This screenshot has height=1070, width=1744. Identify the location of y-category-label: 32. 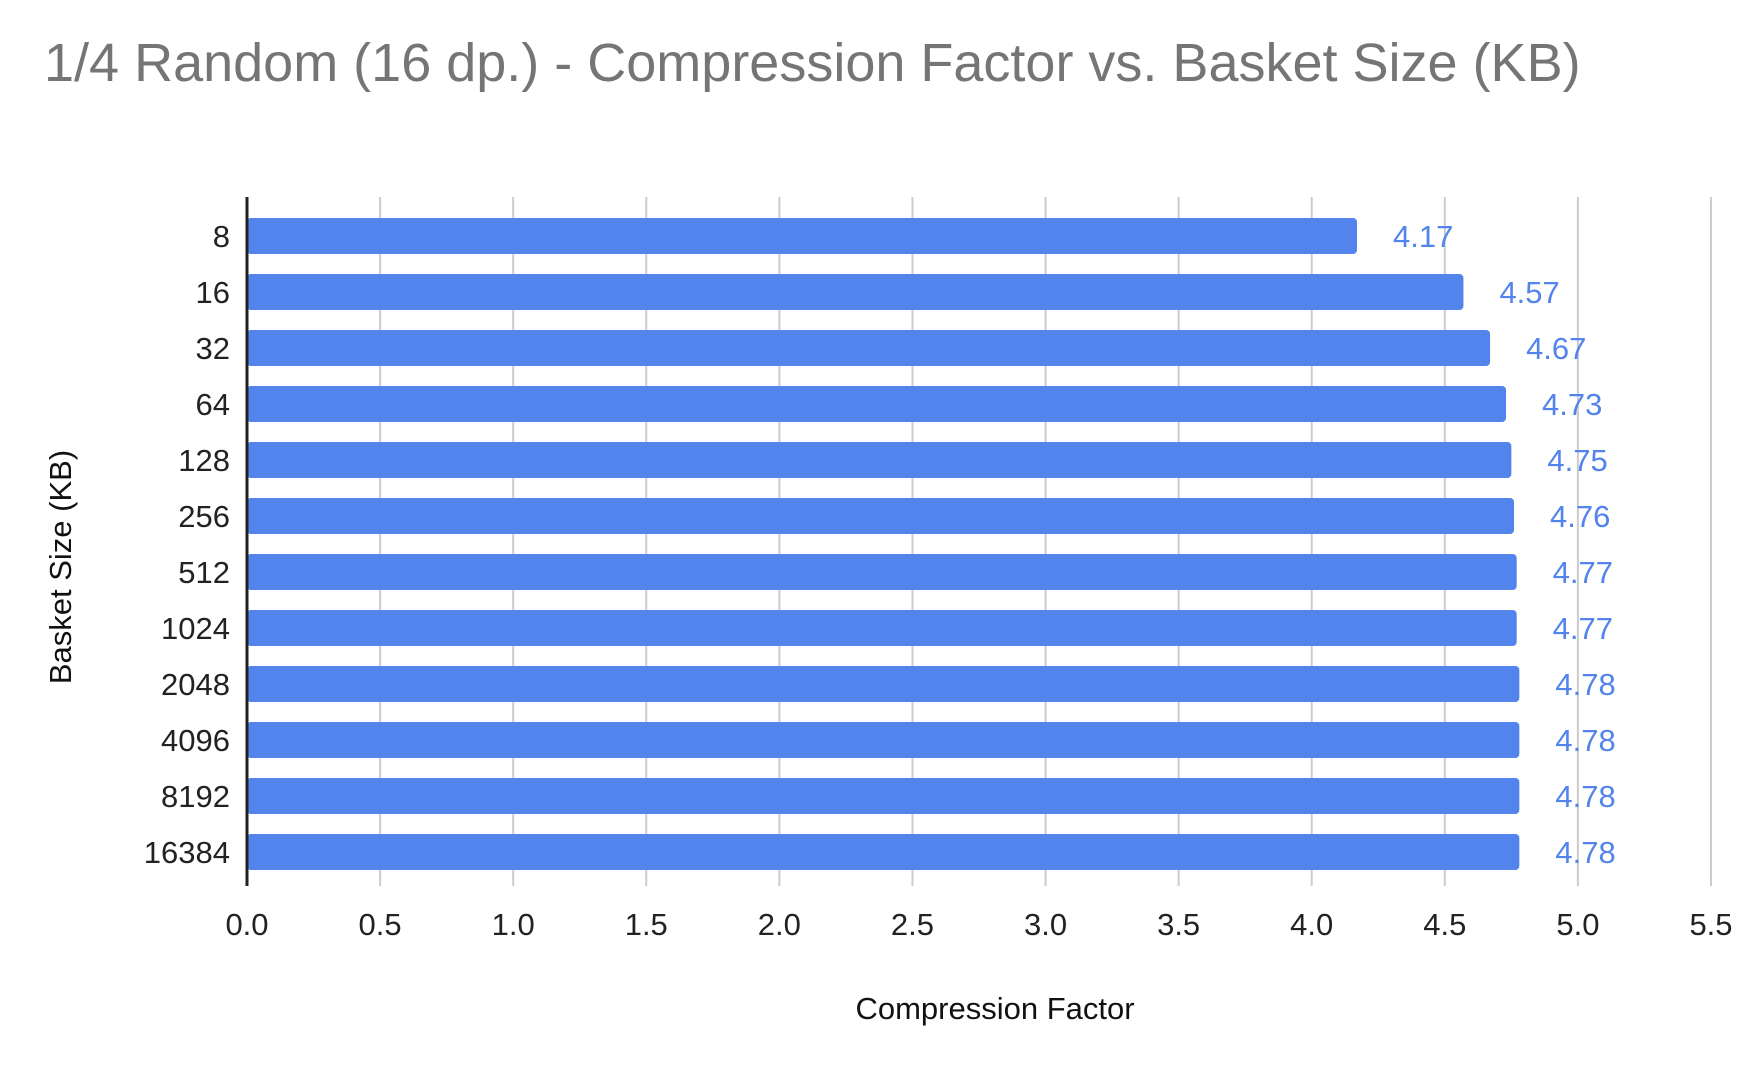
(213, 348).